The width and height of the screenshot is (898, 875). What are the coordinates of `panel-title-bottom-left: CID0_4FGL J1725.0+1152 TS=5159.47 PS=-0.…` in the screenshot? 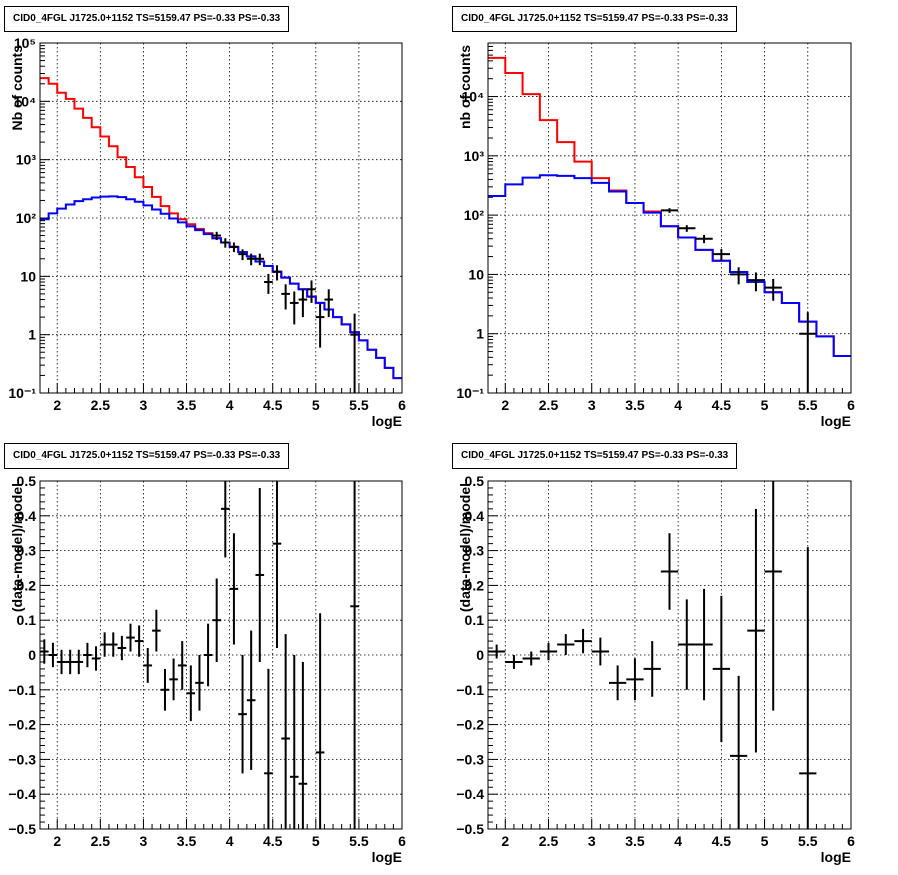 It's located at (147, 456).